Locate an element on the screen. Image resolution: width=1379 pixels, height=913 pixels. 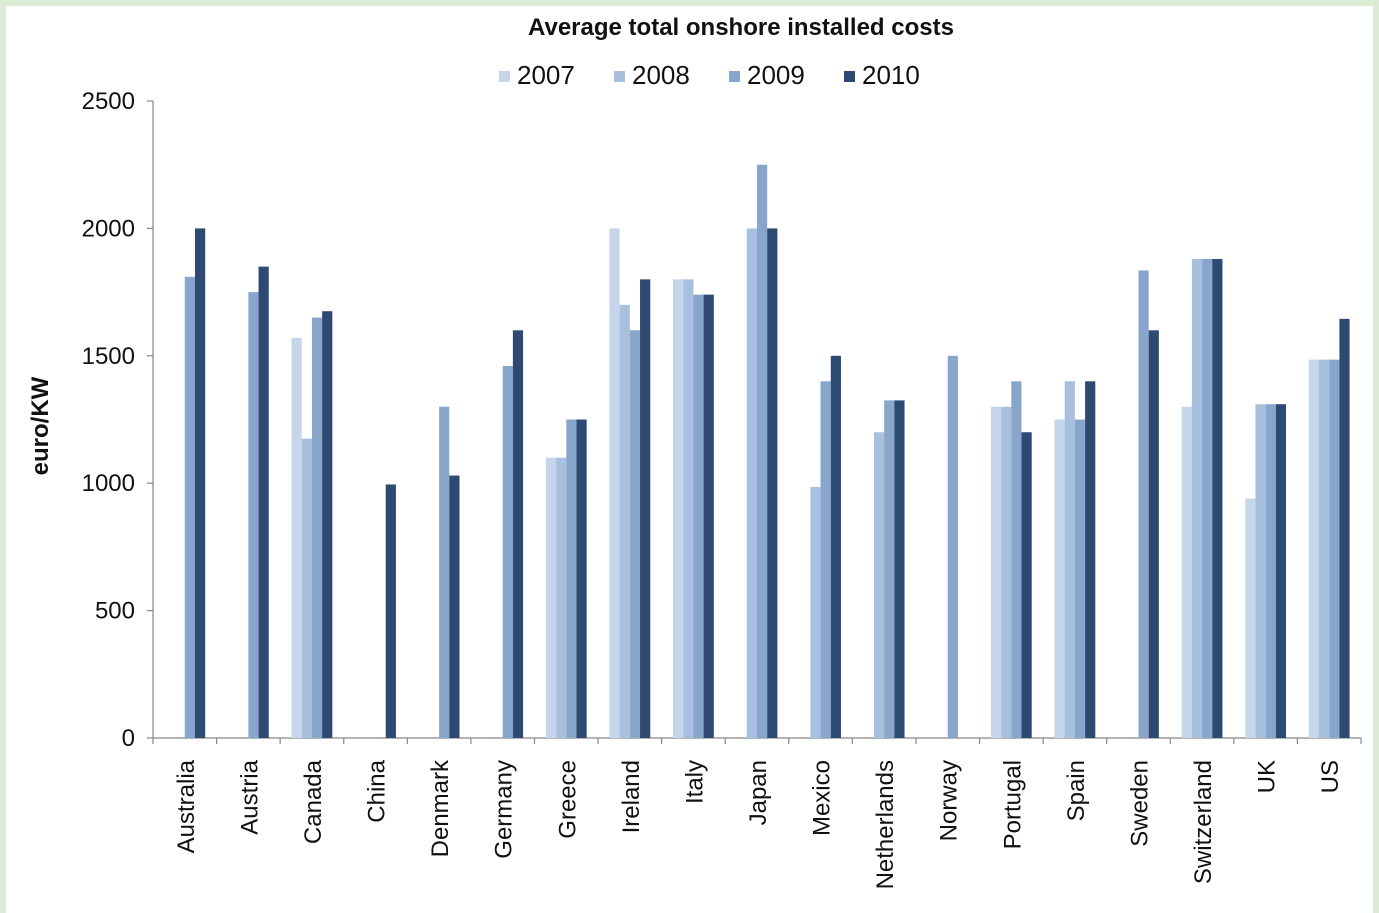
x-tick-label: Norway is located at coordinates (949, 800).